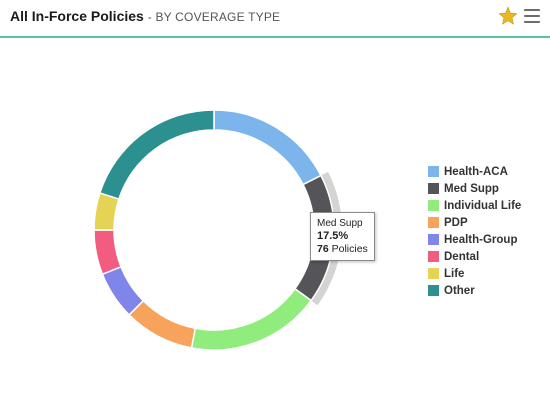 This screenshot has height=403, width=550. I want to click on tooltip-count-line: 76 Policies, so click(342, 249).